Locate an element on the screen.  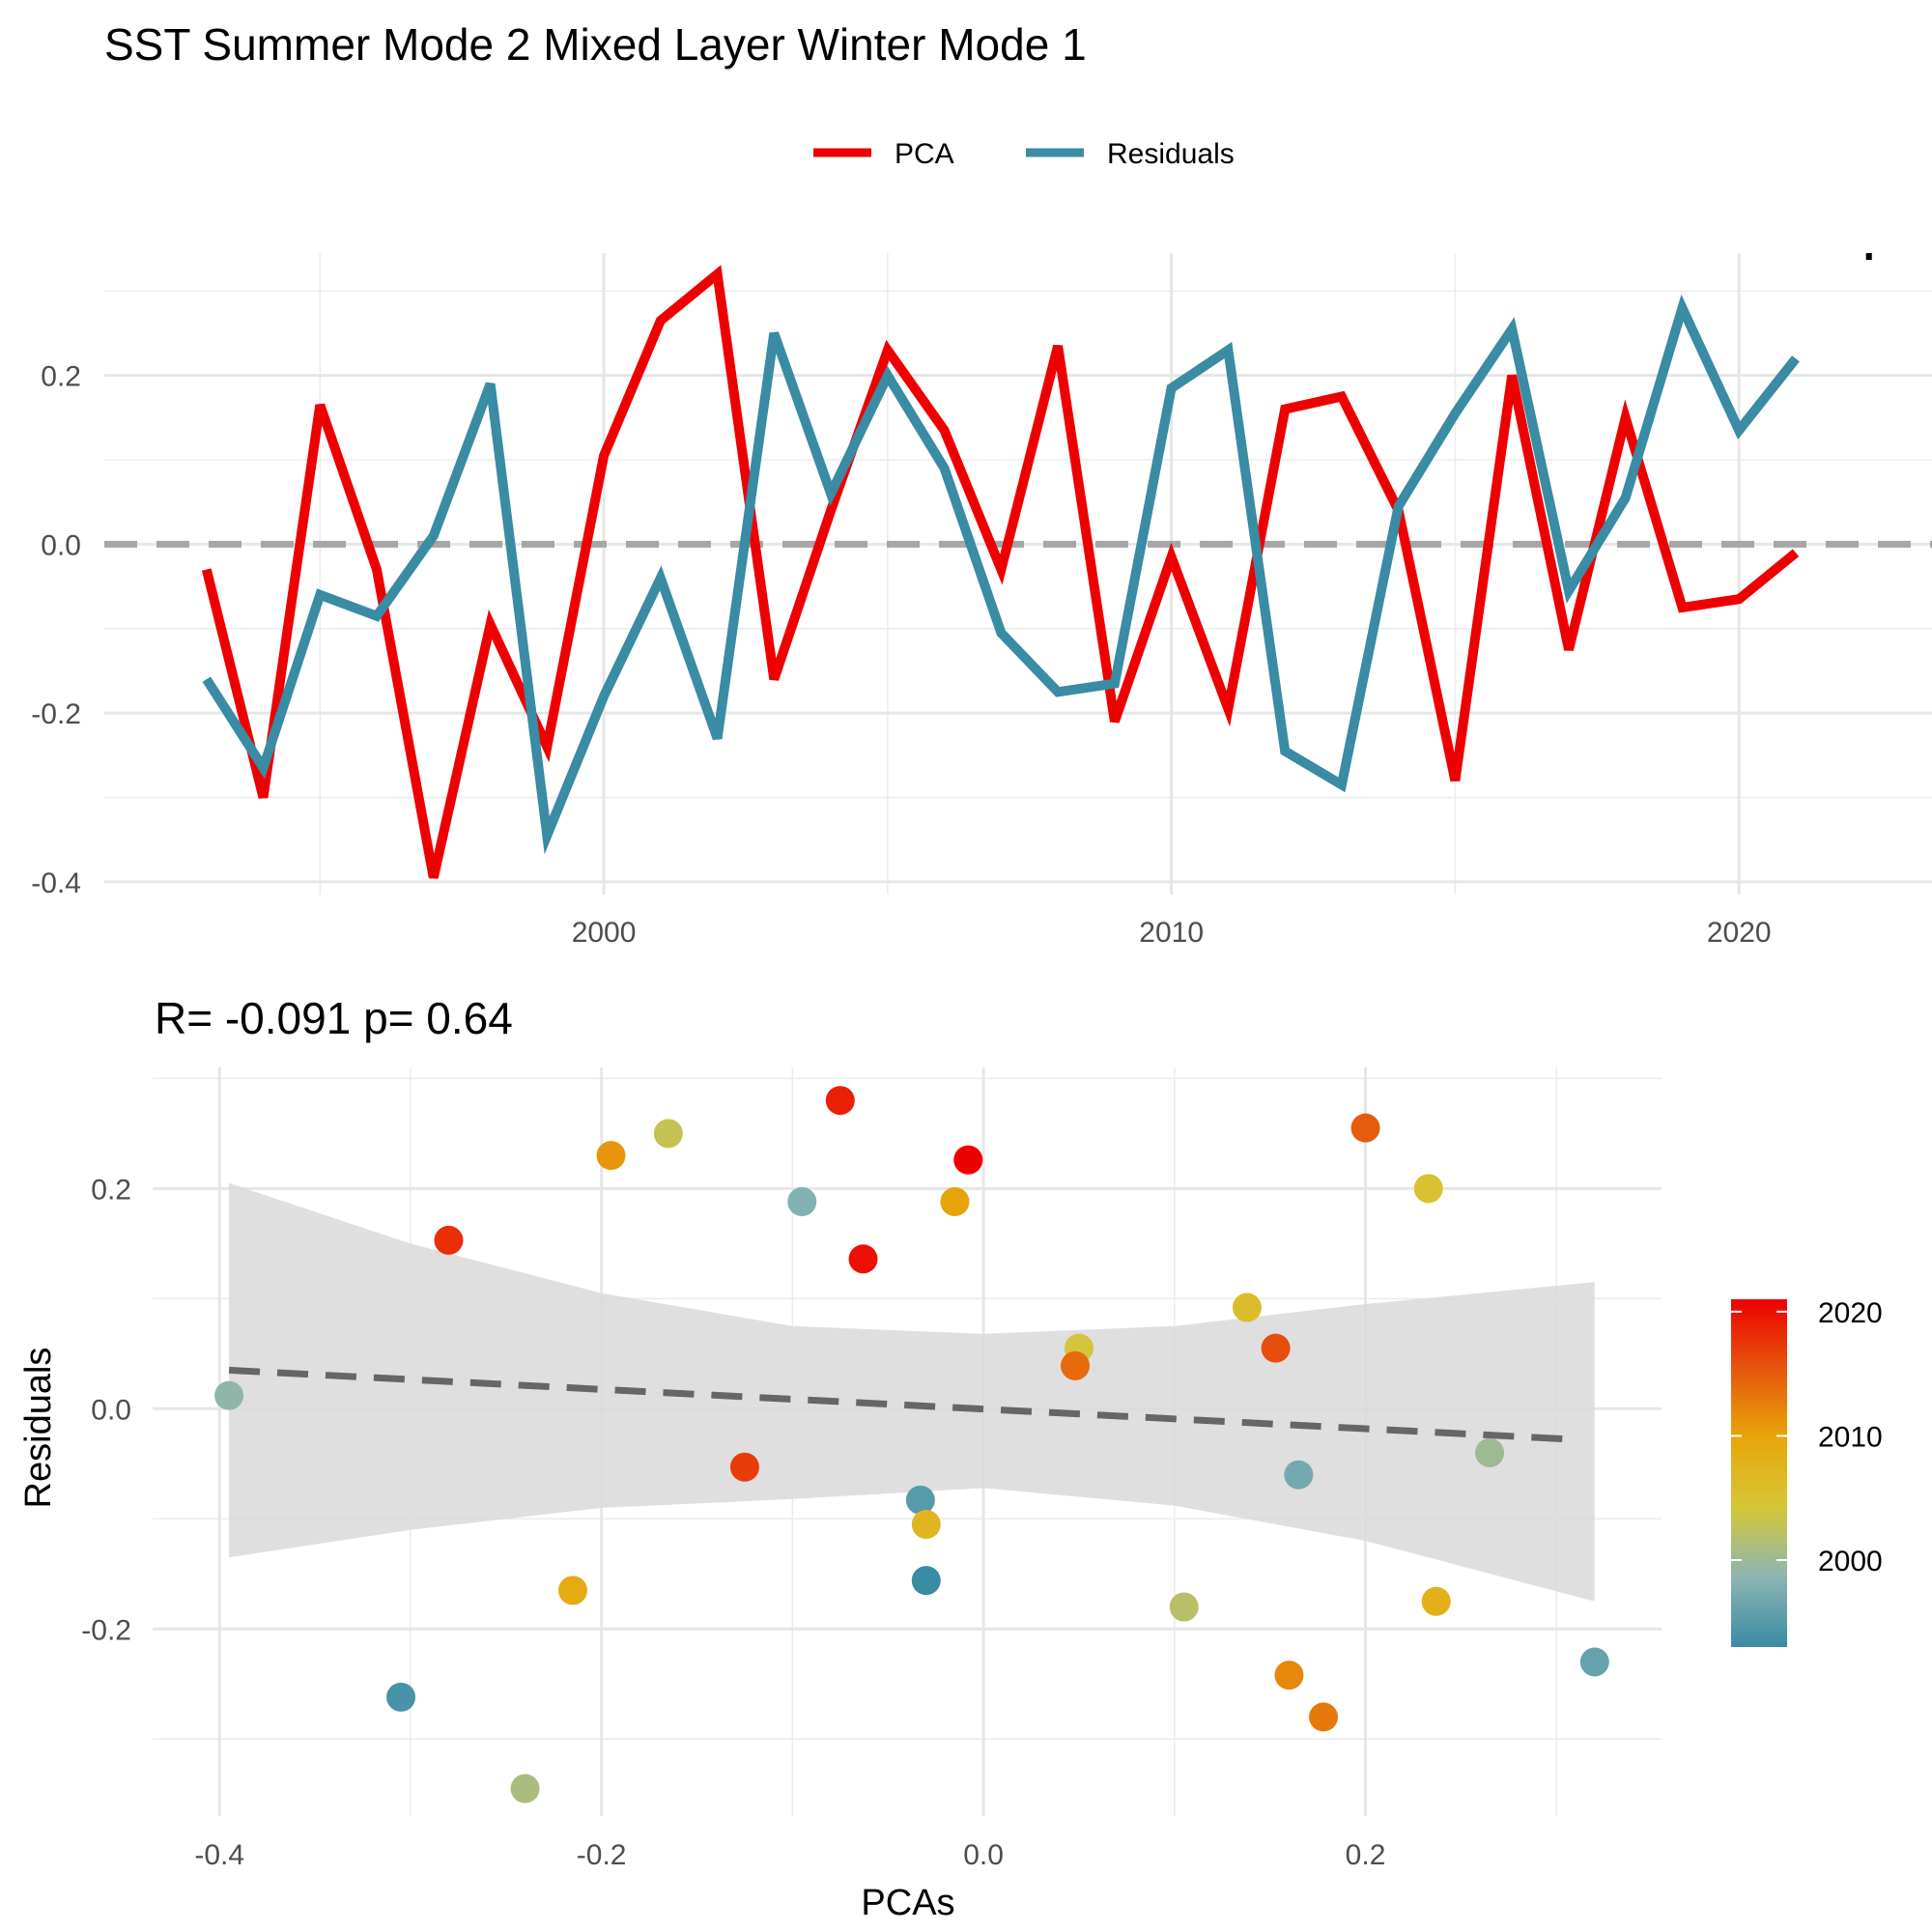
colorbar: 2000 2010 2020 is located at coordinates (1807, 1472).